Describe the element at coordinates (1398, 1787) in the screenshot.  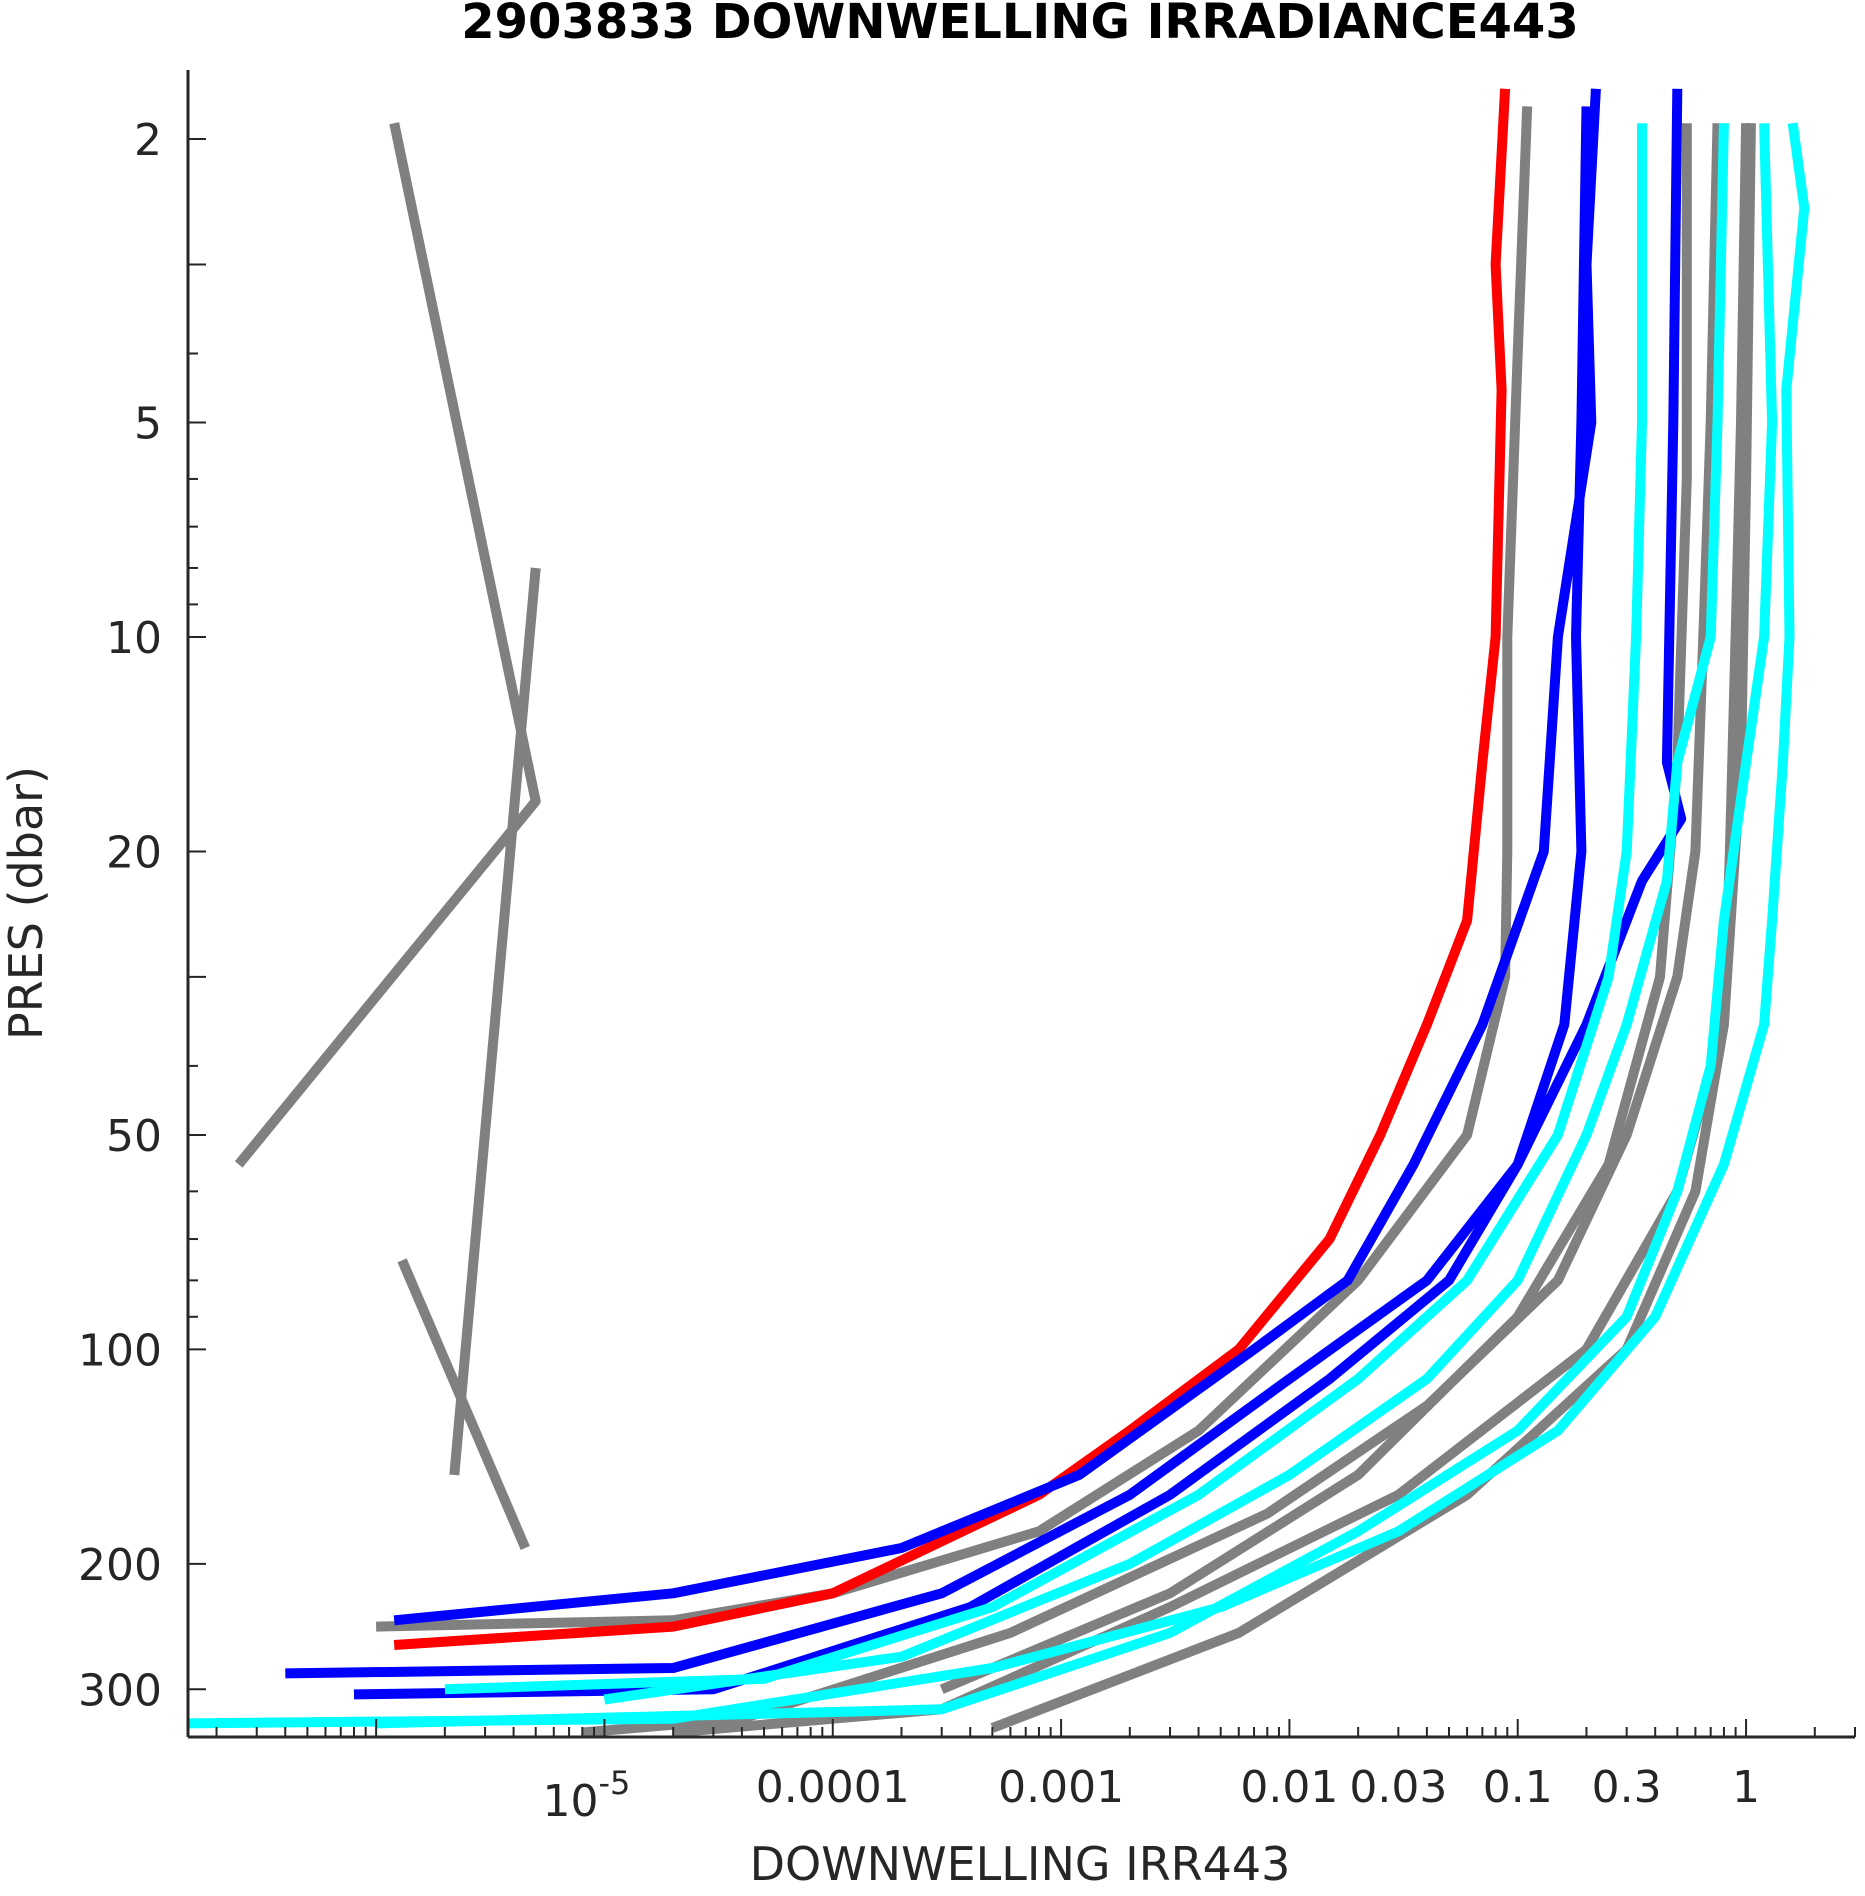
I see `x-tick-label: 0.03` at that location.